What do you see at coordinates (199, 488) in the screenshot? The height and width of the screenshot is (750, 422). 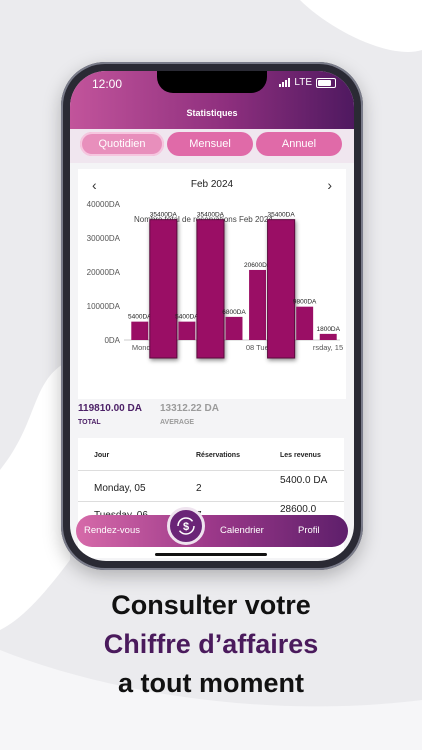 I see `table-cell-reservations: 2` at bounding box center [199, 488].